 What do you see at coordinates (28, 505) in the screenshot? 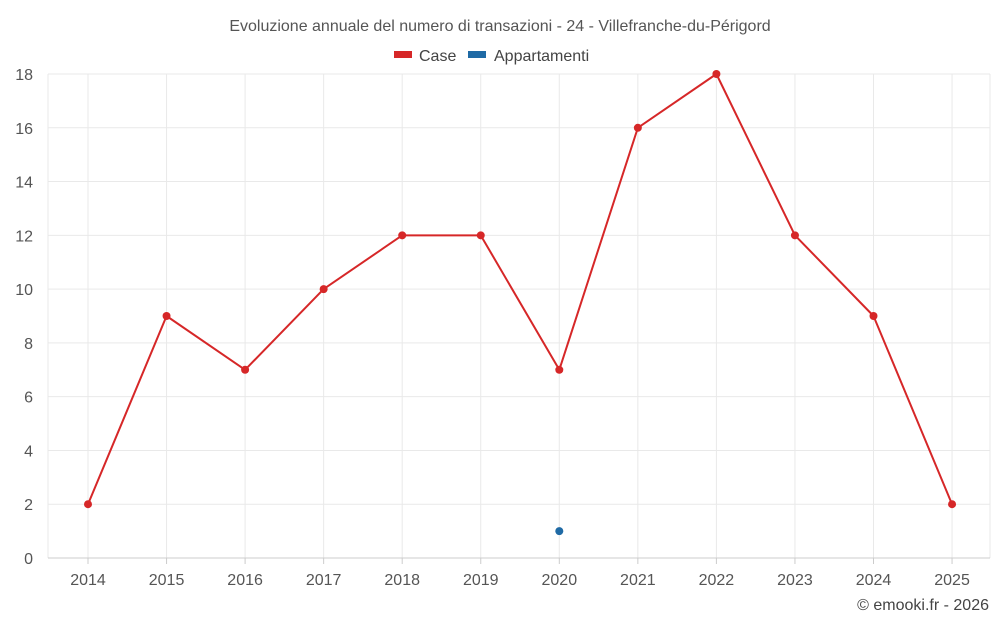
I see `y-tick-label: 2` at bounding box center [28, 505].